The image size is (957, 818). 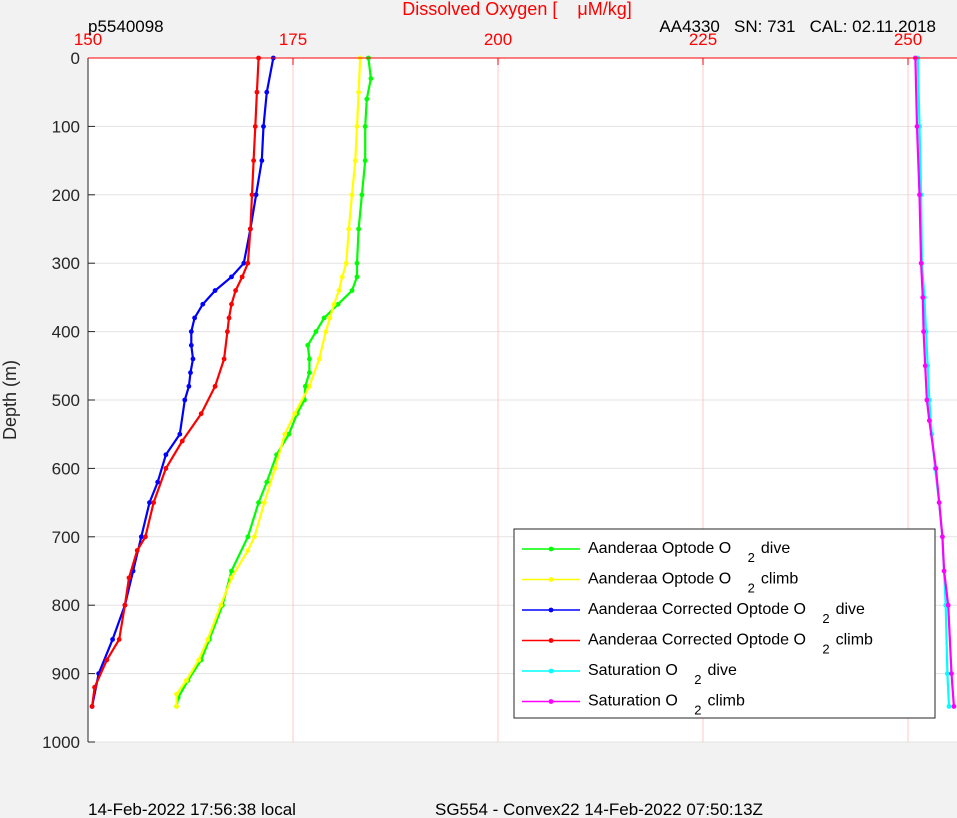 What do you see at coordinates (498, 39) in the screenshot?
I see `x-tick-label: 200` at bounding box center [498, 39].